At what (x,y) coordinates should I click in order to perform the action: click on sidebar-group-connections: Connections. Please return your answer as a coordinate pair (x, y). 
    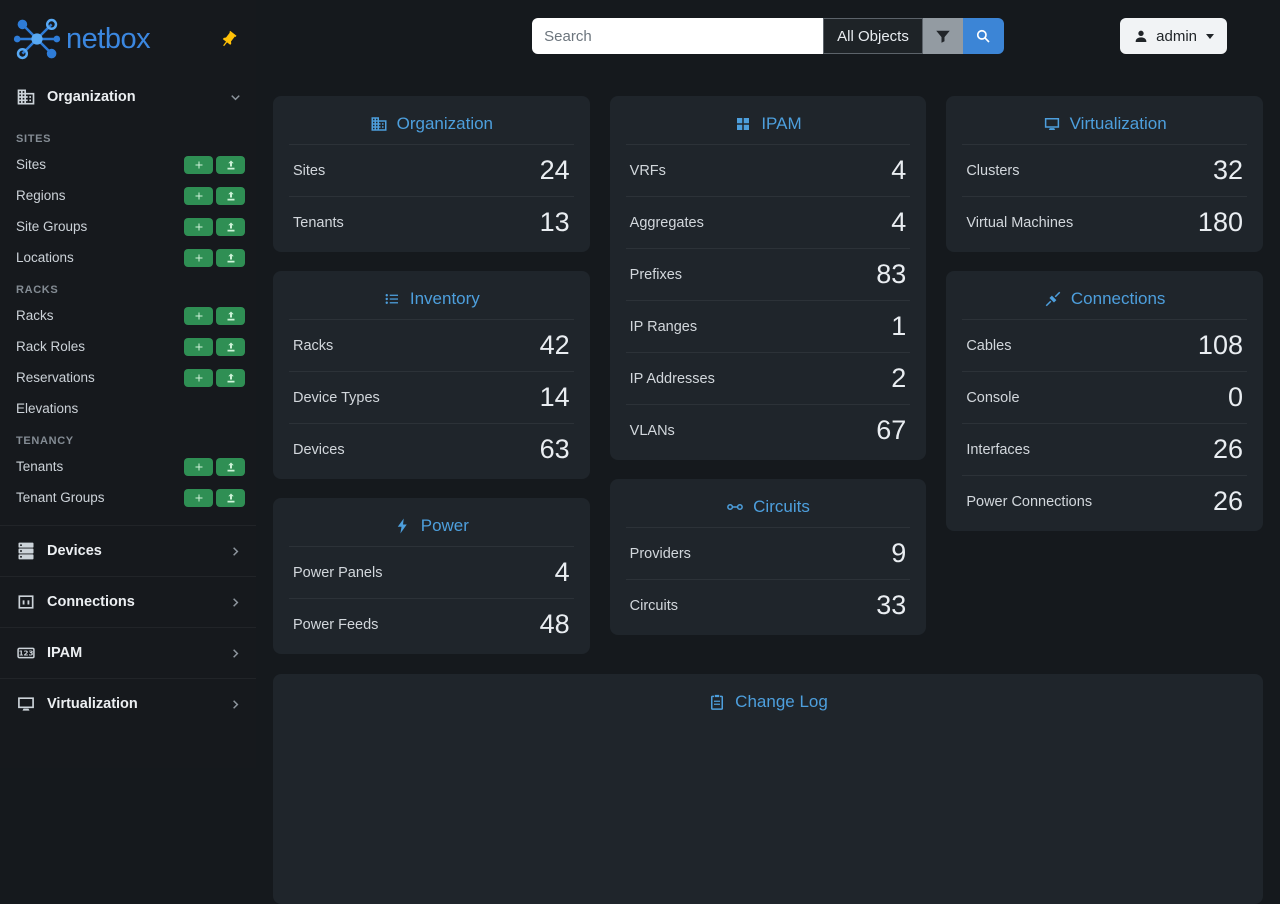
    Looking at the image, I should click on (128, 602).